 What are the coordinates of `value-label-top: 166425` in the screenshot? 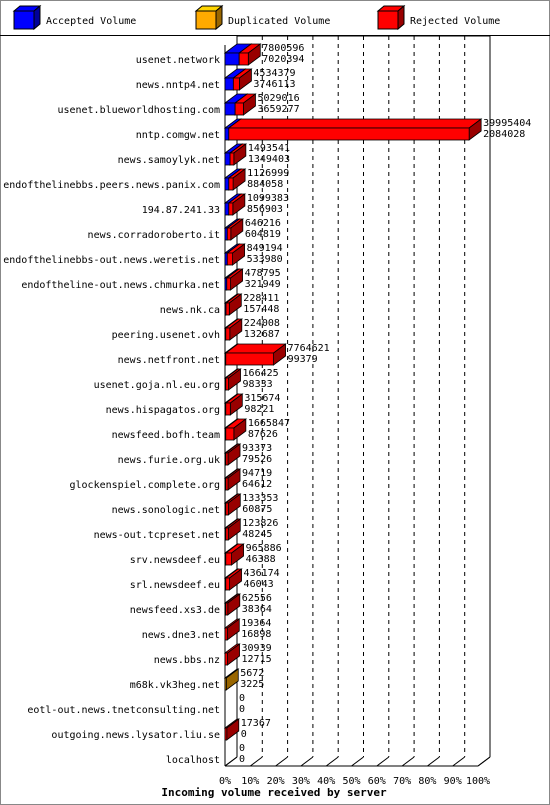 It's located at (261, 373).